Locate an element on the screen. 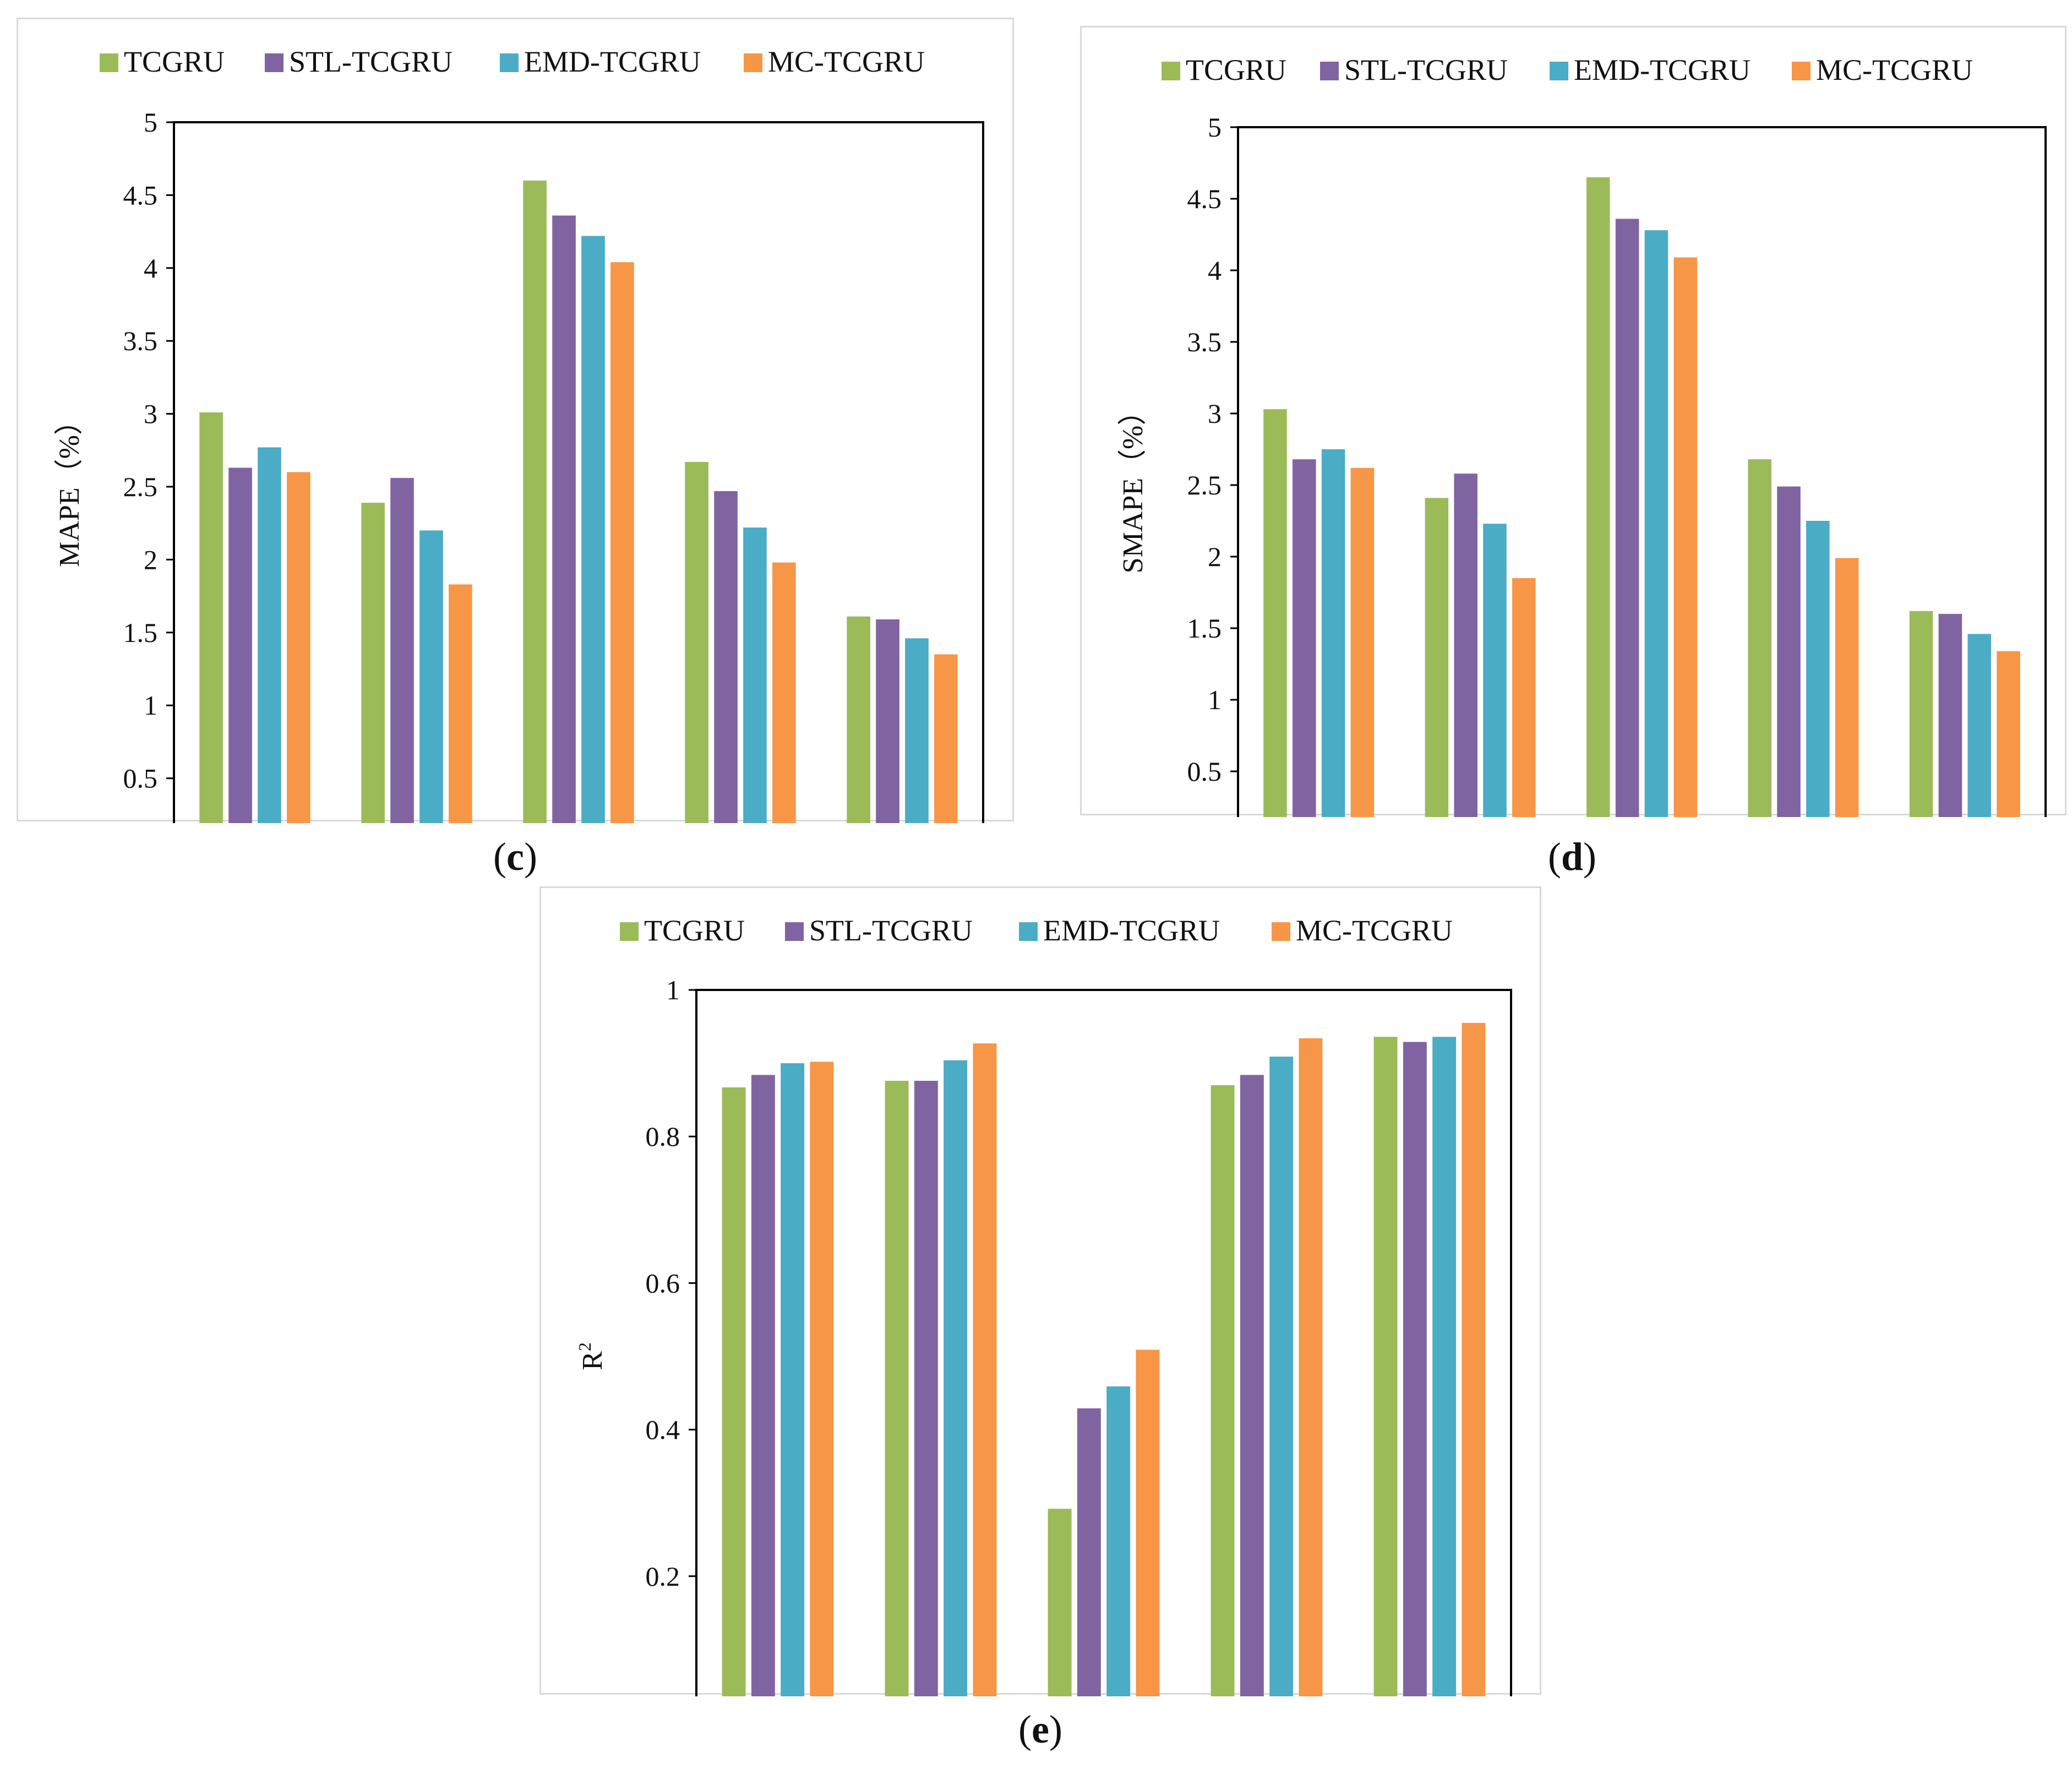  y-tick-label: 3 is located at coordinates (150, 414).